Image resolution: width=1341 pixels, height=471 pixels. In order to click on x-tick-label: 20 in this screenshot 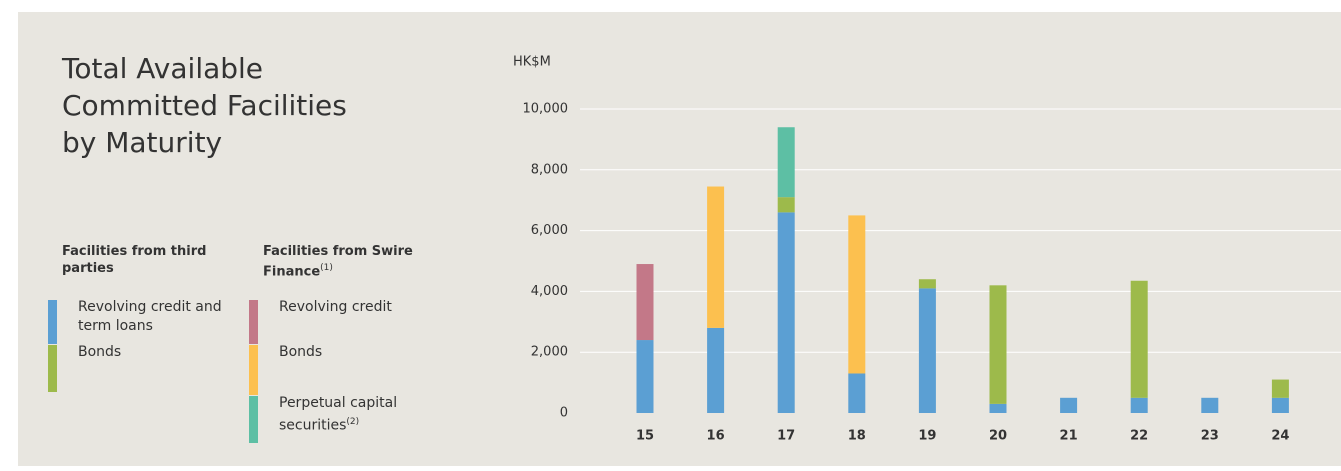, I will do `click(998, 436)`.